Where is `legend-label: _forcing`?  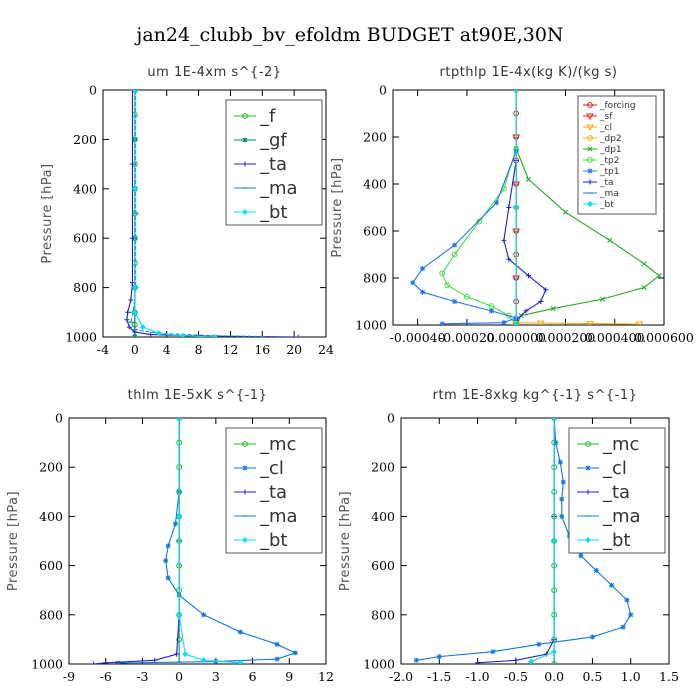 legend-label: _forcing is located at coordinates (617, 106).